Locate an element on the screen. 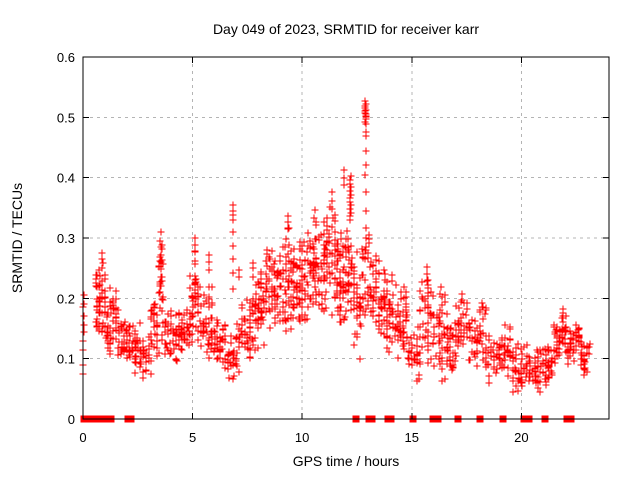 The height and width of the screenshot is (480, 640). x-tick-label: 0 is located at coordinates (82, 437).